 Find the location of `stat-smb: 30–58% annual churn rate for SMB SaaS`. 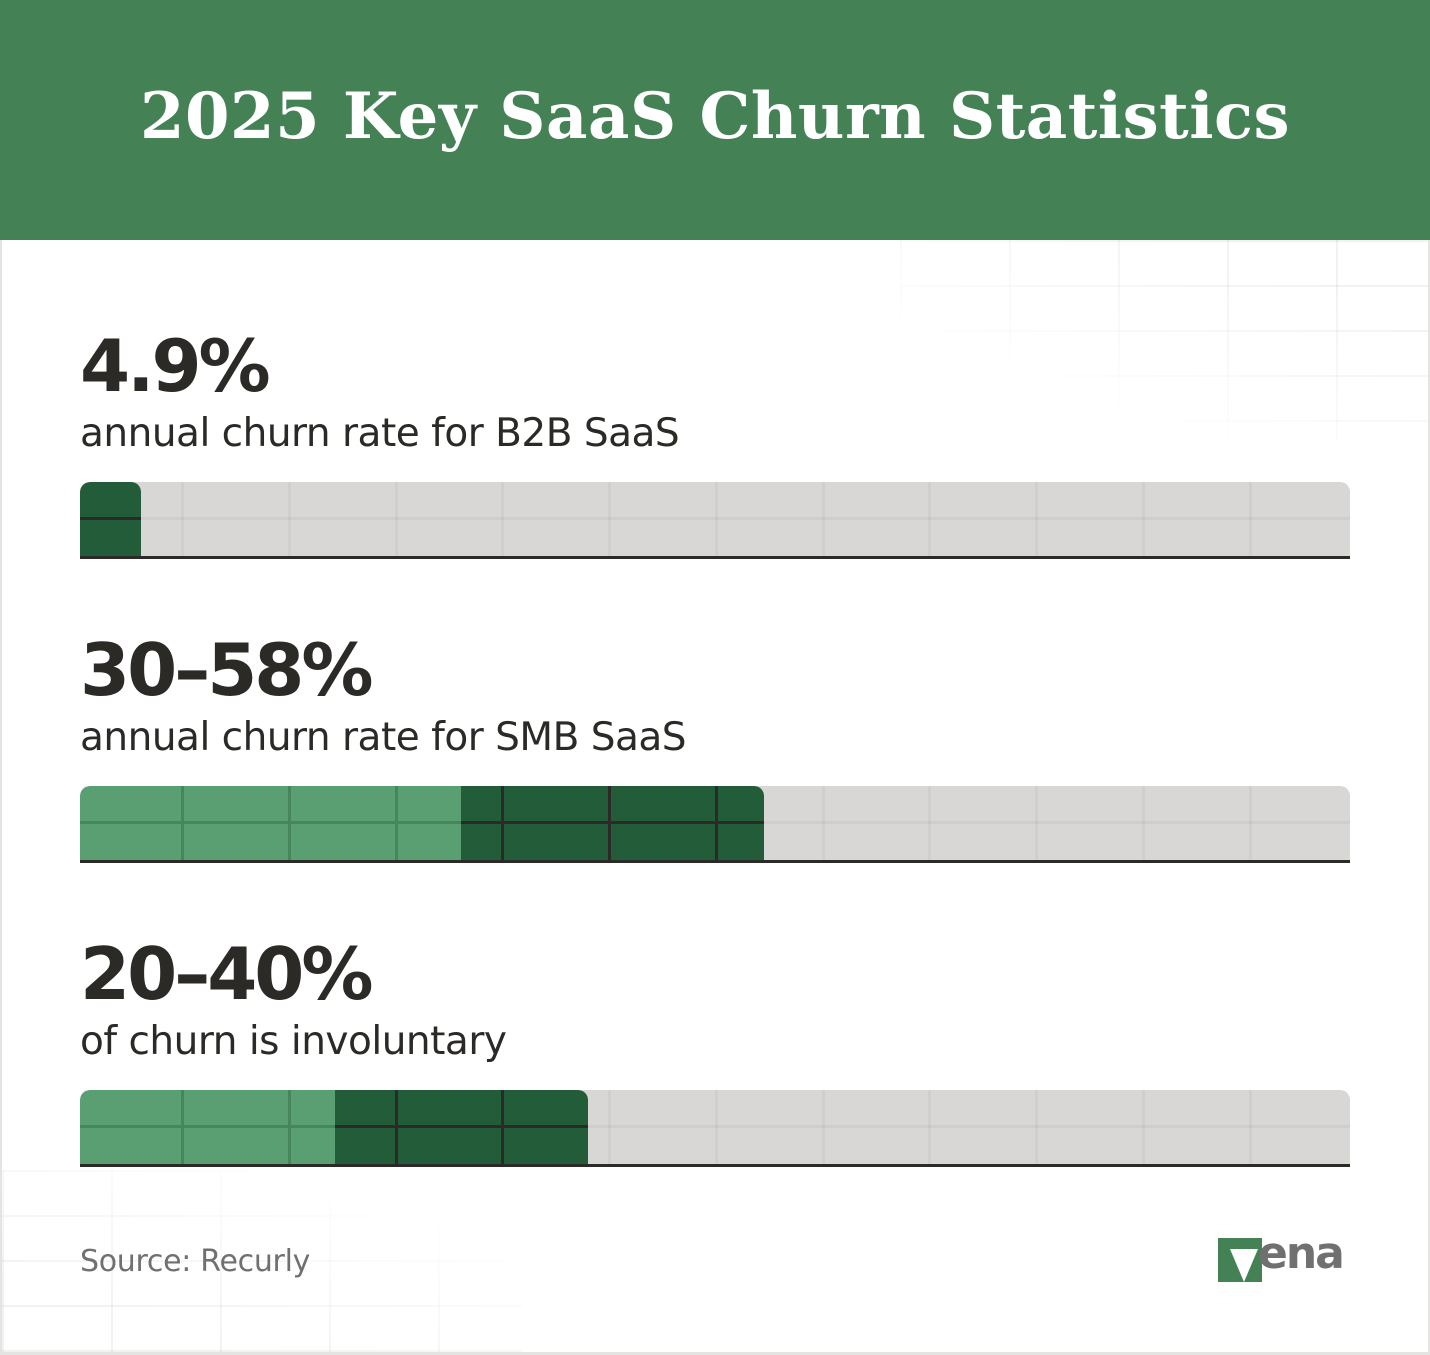

stat-smb: 30–58% annual churn rate for SMB SaaS is located at coordinates (715, 695).